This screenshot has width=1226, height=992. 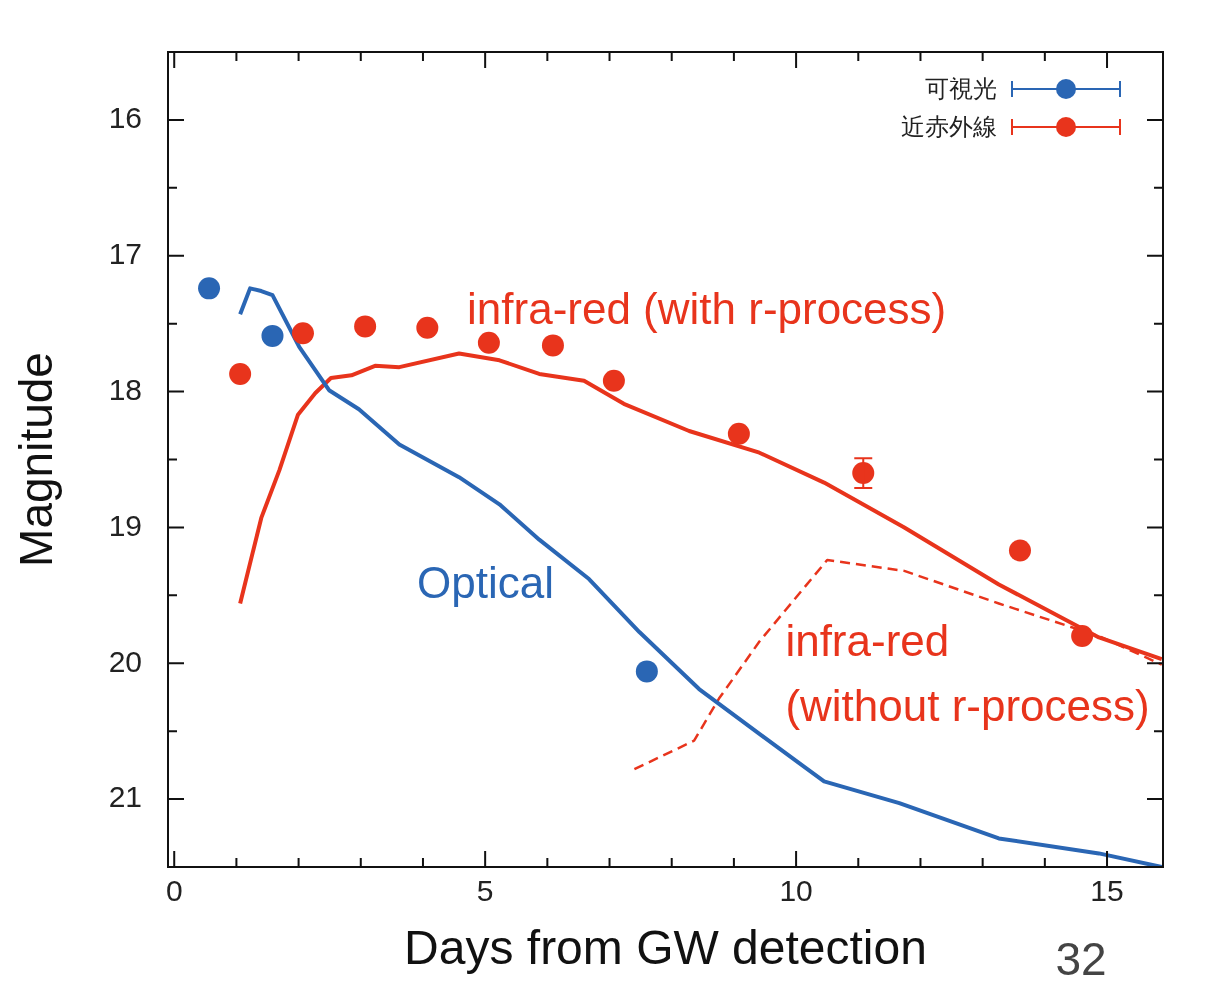 What do you see at coordinates (125, 525) in the screenshot?
I see `y-tick-label: 19` at bounding box center [125, 525].